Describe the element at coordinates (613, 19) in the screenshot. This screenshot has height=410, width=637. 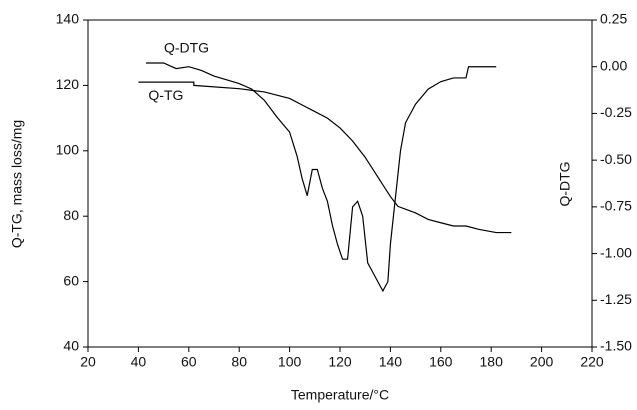
I see `y2-tick-label: 0.25` at that location.